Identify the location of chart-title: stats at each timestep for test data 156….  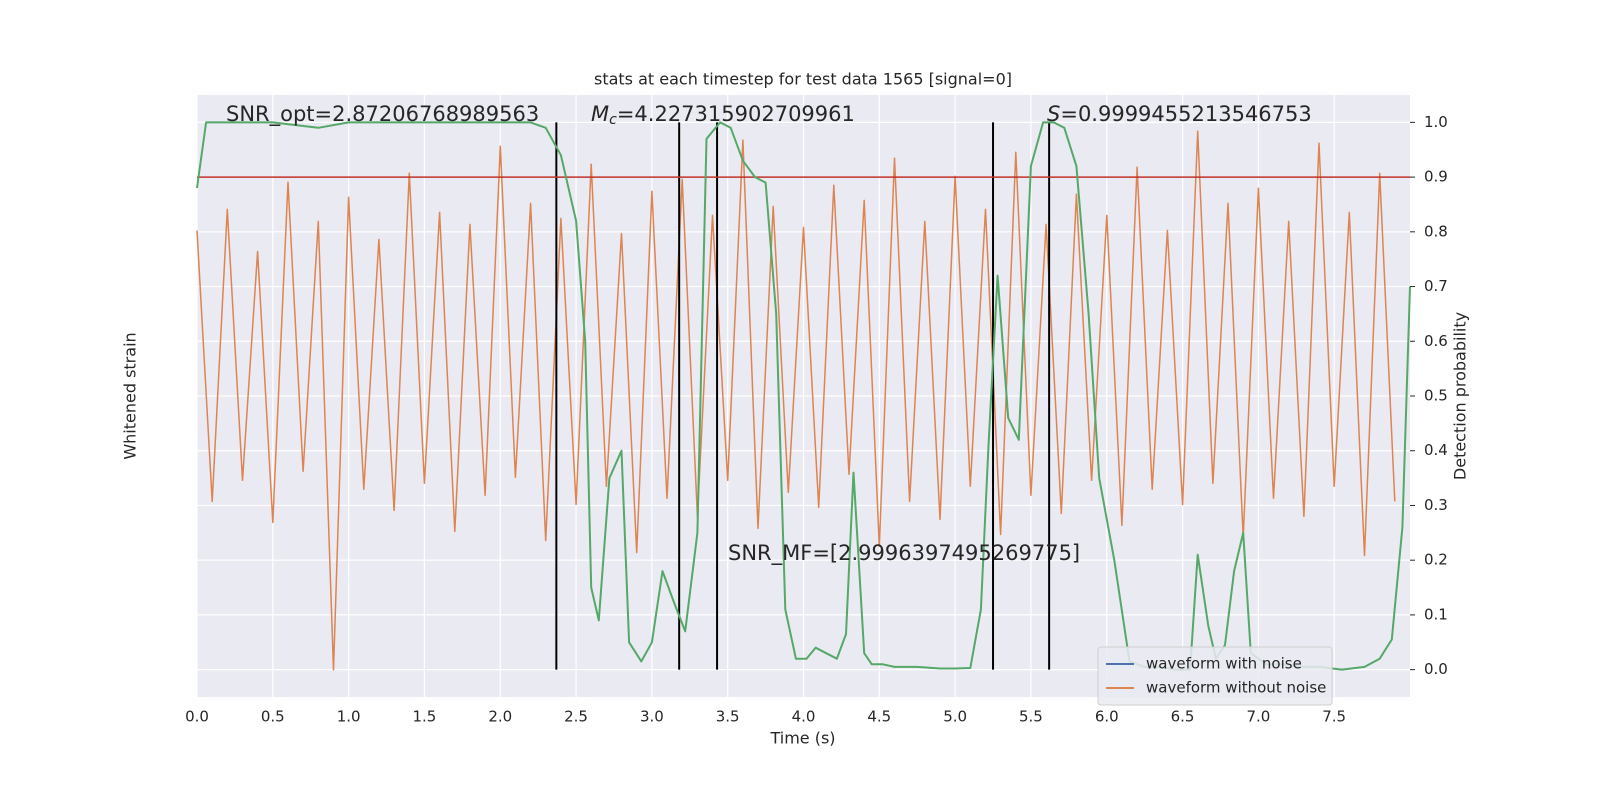
(803, 79).